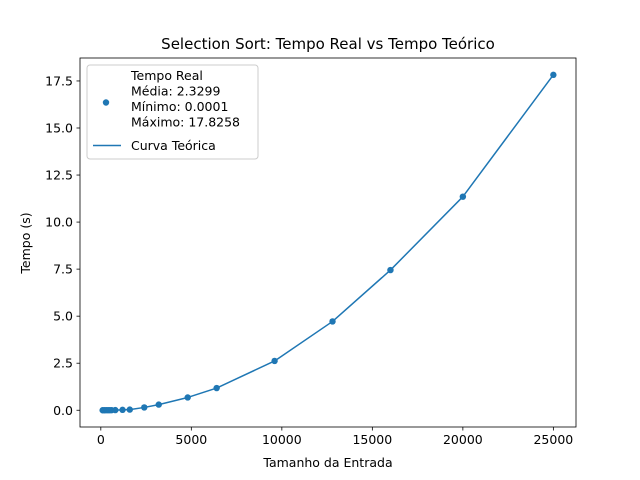  What do you see at coordinates (59, 80) in the screenshot?
I see `y-tick-label: 17.5` at bounding box center [59, 80].